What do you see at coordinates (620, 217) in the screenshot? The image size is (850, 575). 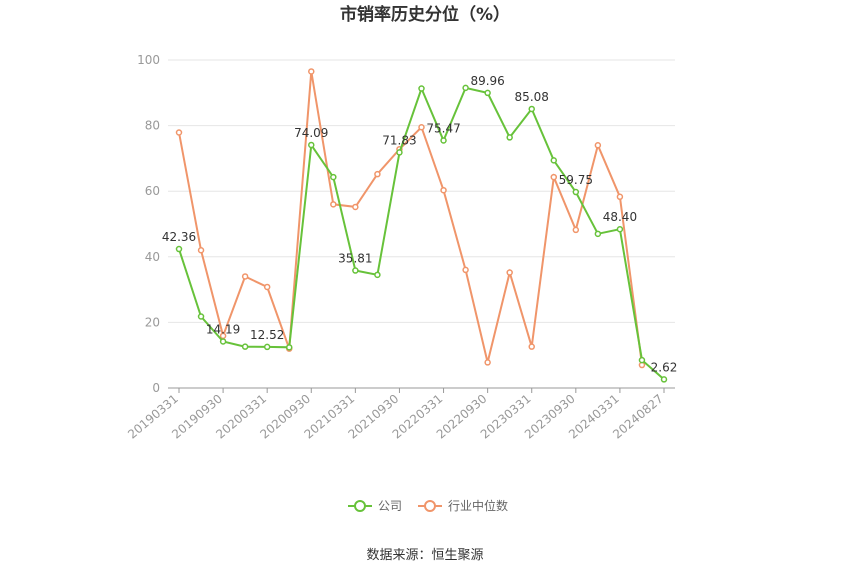 I see `data-label: 48.40` at bounding box center [620, 217].